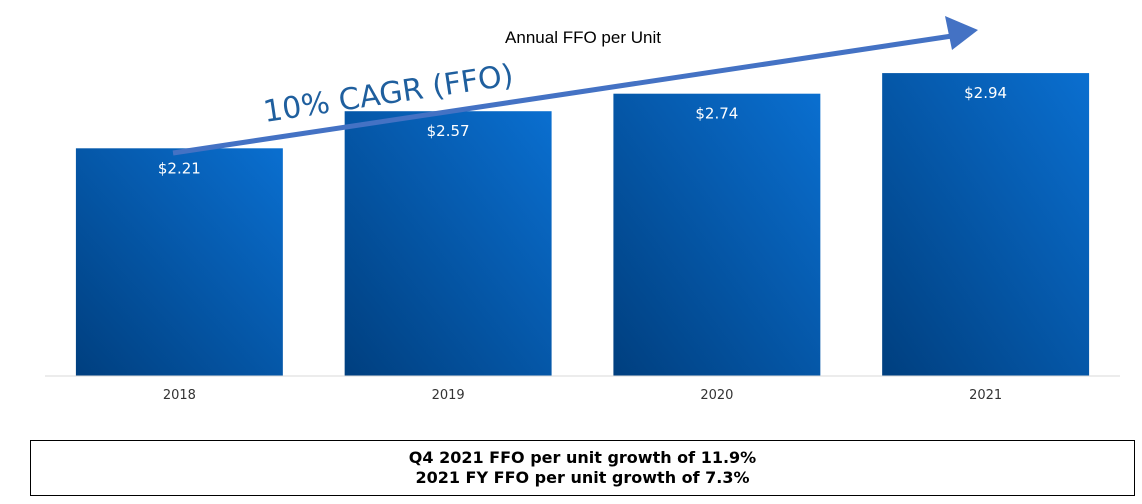 This screenshot has width=1142, height=504. What do you see at coordinates (961, 33) in the screenshot?
I see `cagr-arrow-head-icon` at bounding box center [961, 33].